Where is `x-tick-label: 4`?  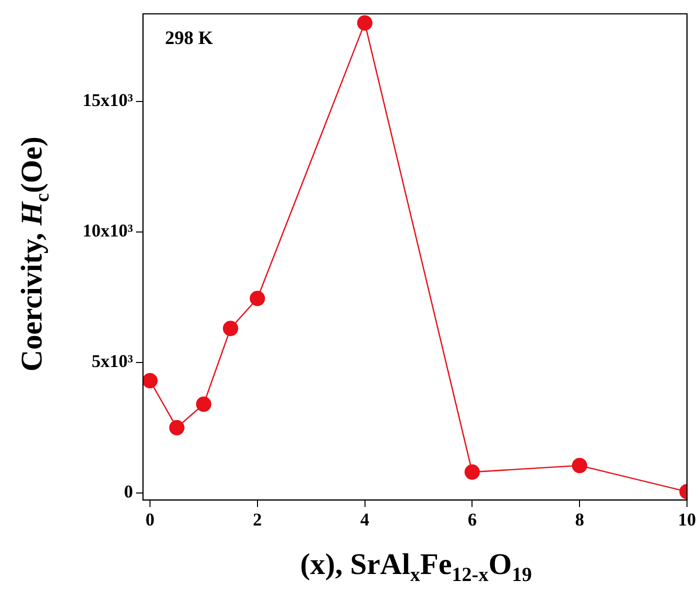
x-tick-label: 4 is located at coordinates (365, 519).